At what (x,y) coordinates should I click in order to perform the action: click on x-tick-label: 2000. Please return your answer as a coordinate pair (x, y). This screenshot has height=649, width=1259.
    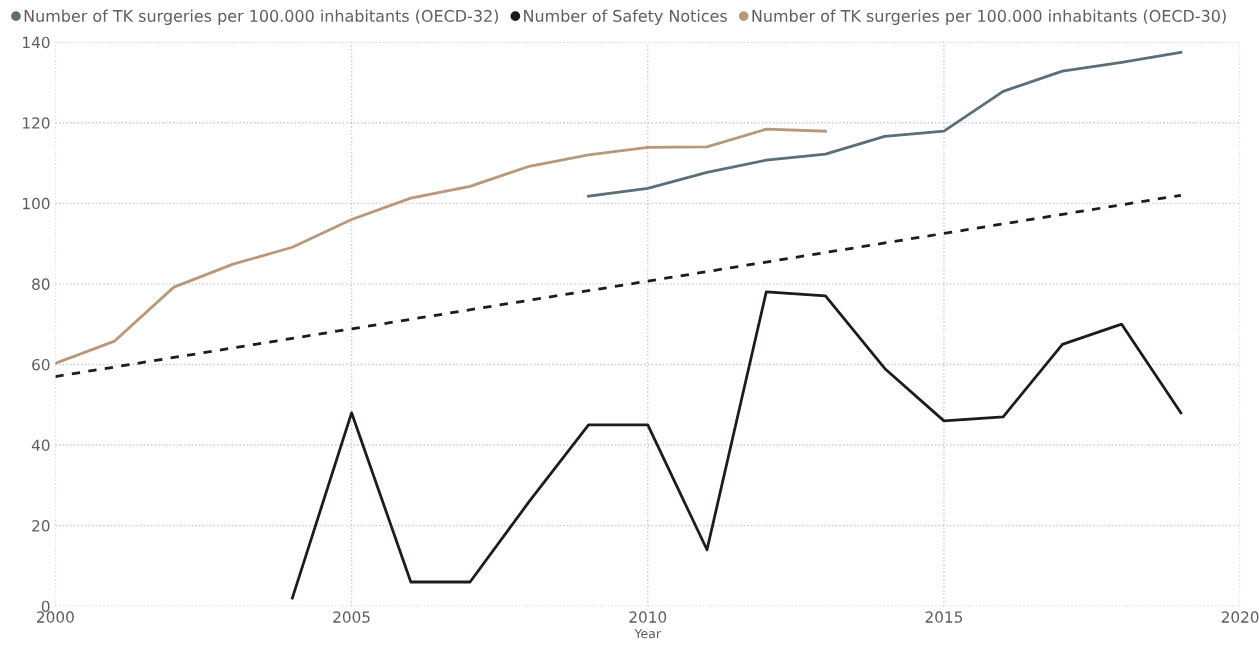
    Looking at the image, I should click on (55, 617).